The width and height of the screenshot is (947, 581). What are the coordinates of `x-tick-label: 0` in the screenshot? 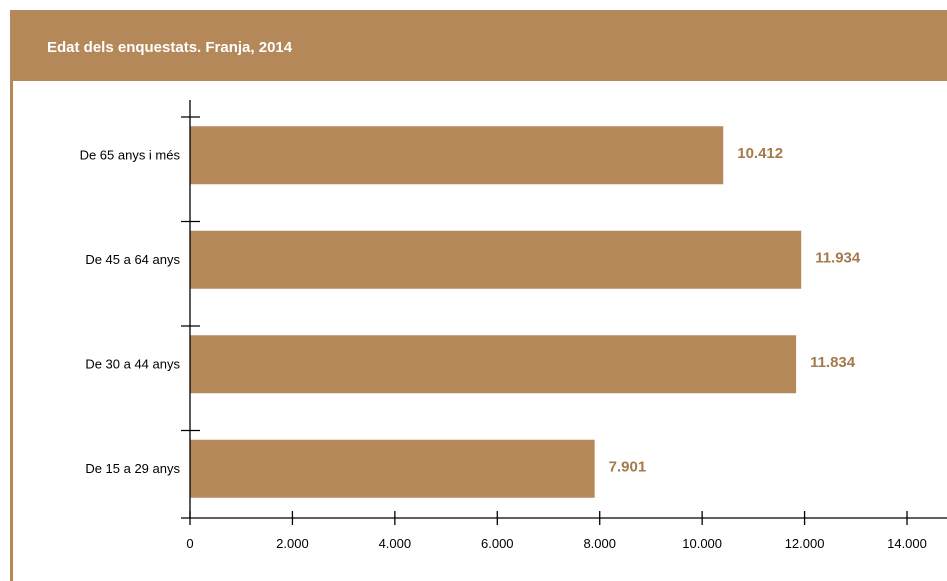 It's located at (189, 543).